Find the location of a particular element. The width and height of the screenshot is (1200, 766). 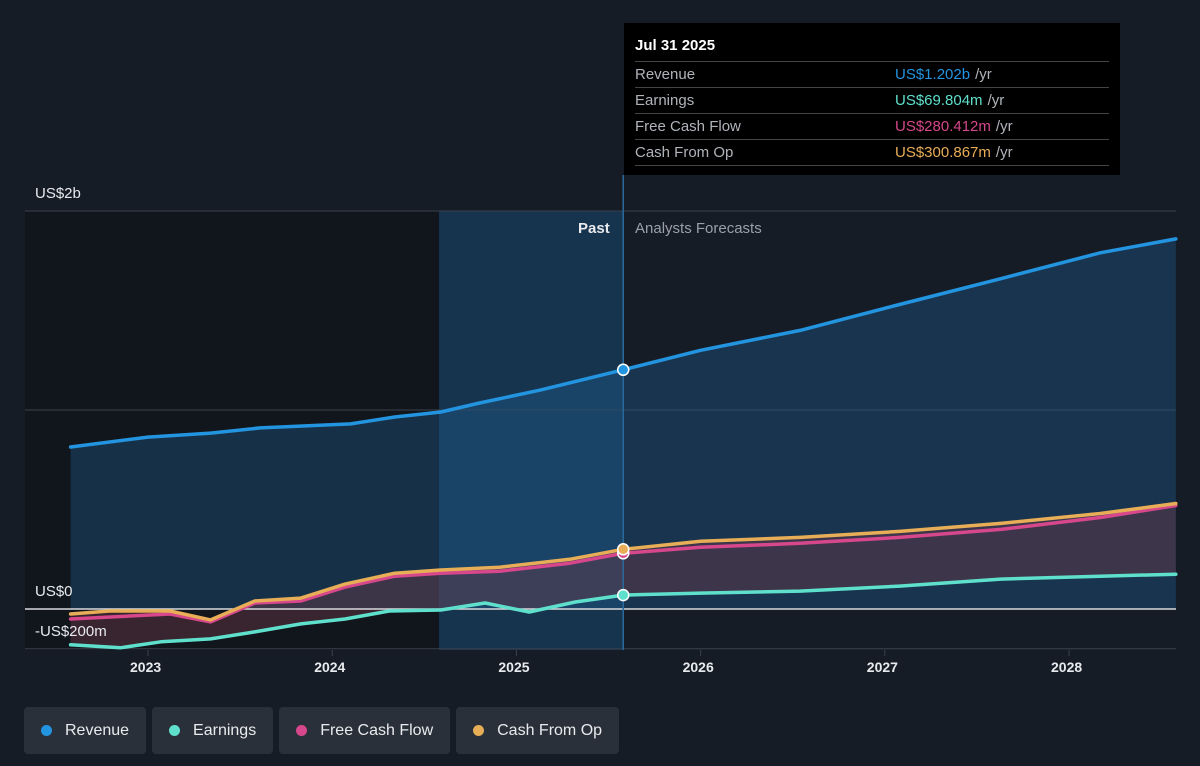

legend-label: Free Cash Flow is located at coordinates (377, 730).